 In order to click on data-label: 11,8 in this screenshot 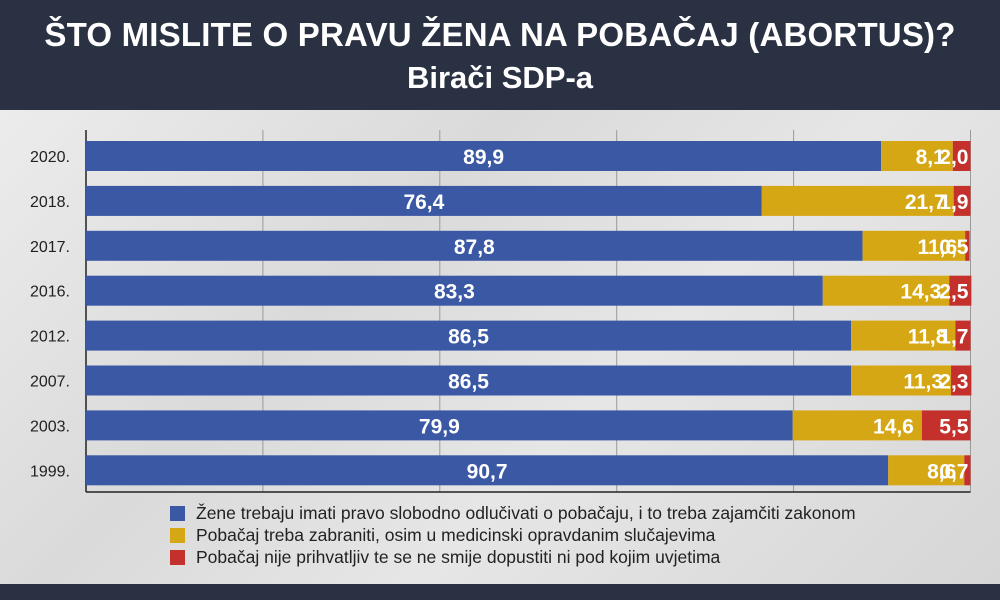, I will do `click(928, 337)`.